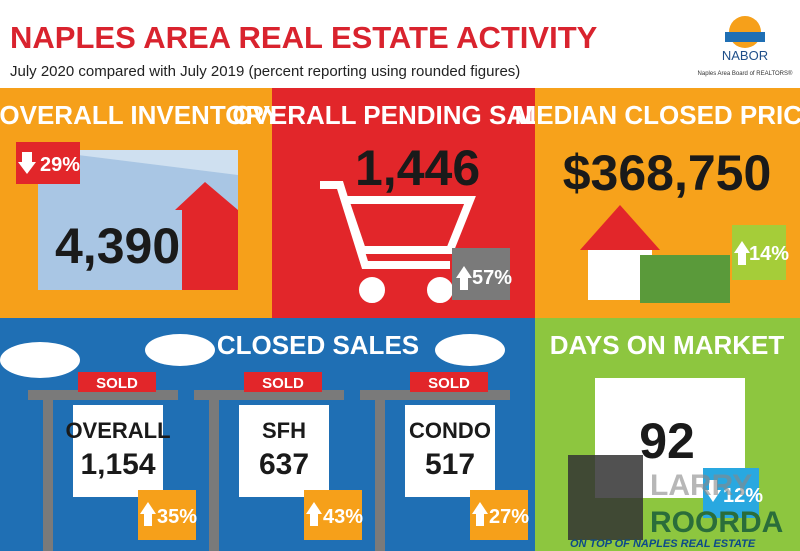 This screenshot has width=800, height=551. What do you see at coordinates (304, 37) in the screenshot?
I see `page-title: NAPLES AREA REAL ESTATE ACTIVITY` at bounding box center [304, 37].